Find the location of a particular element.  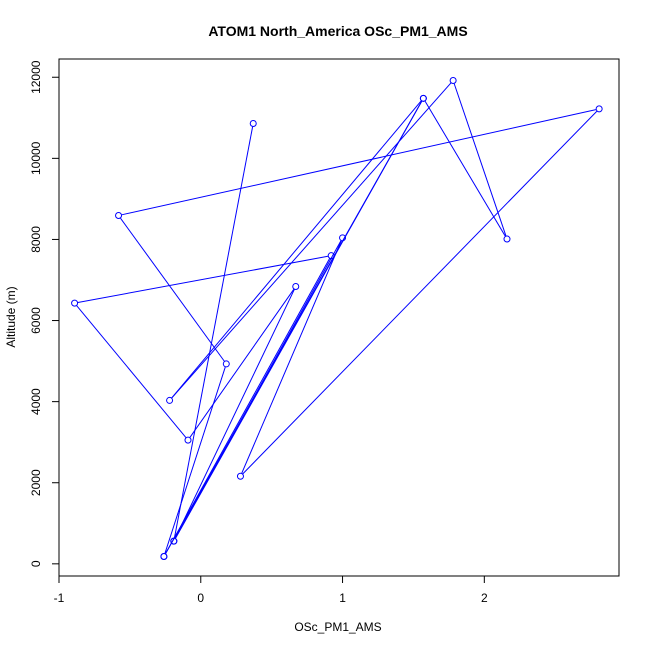

y-tick-label: 6000 is located at coordinates (36, 320).